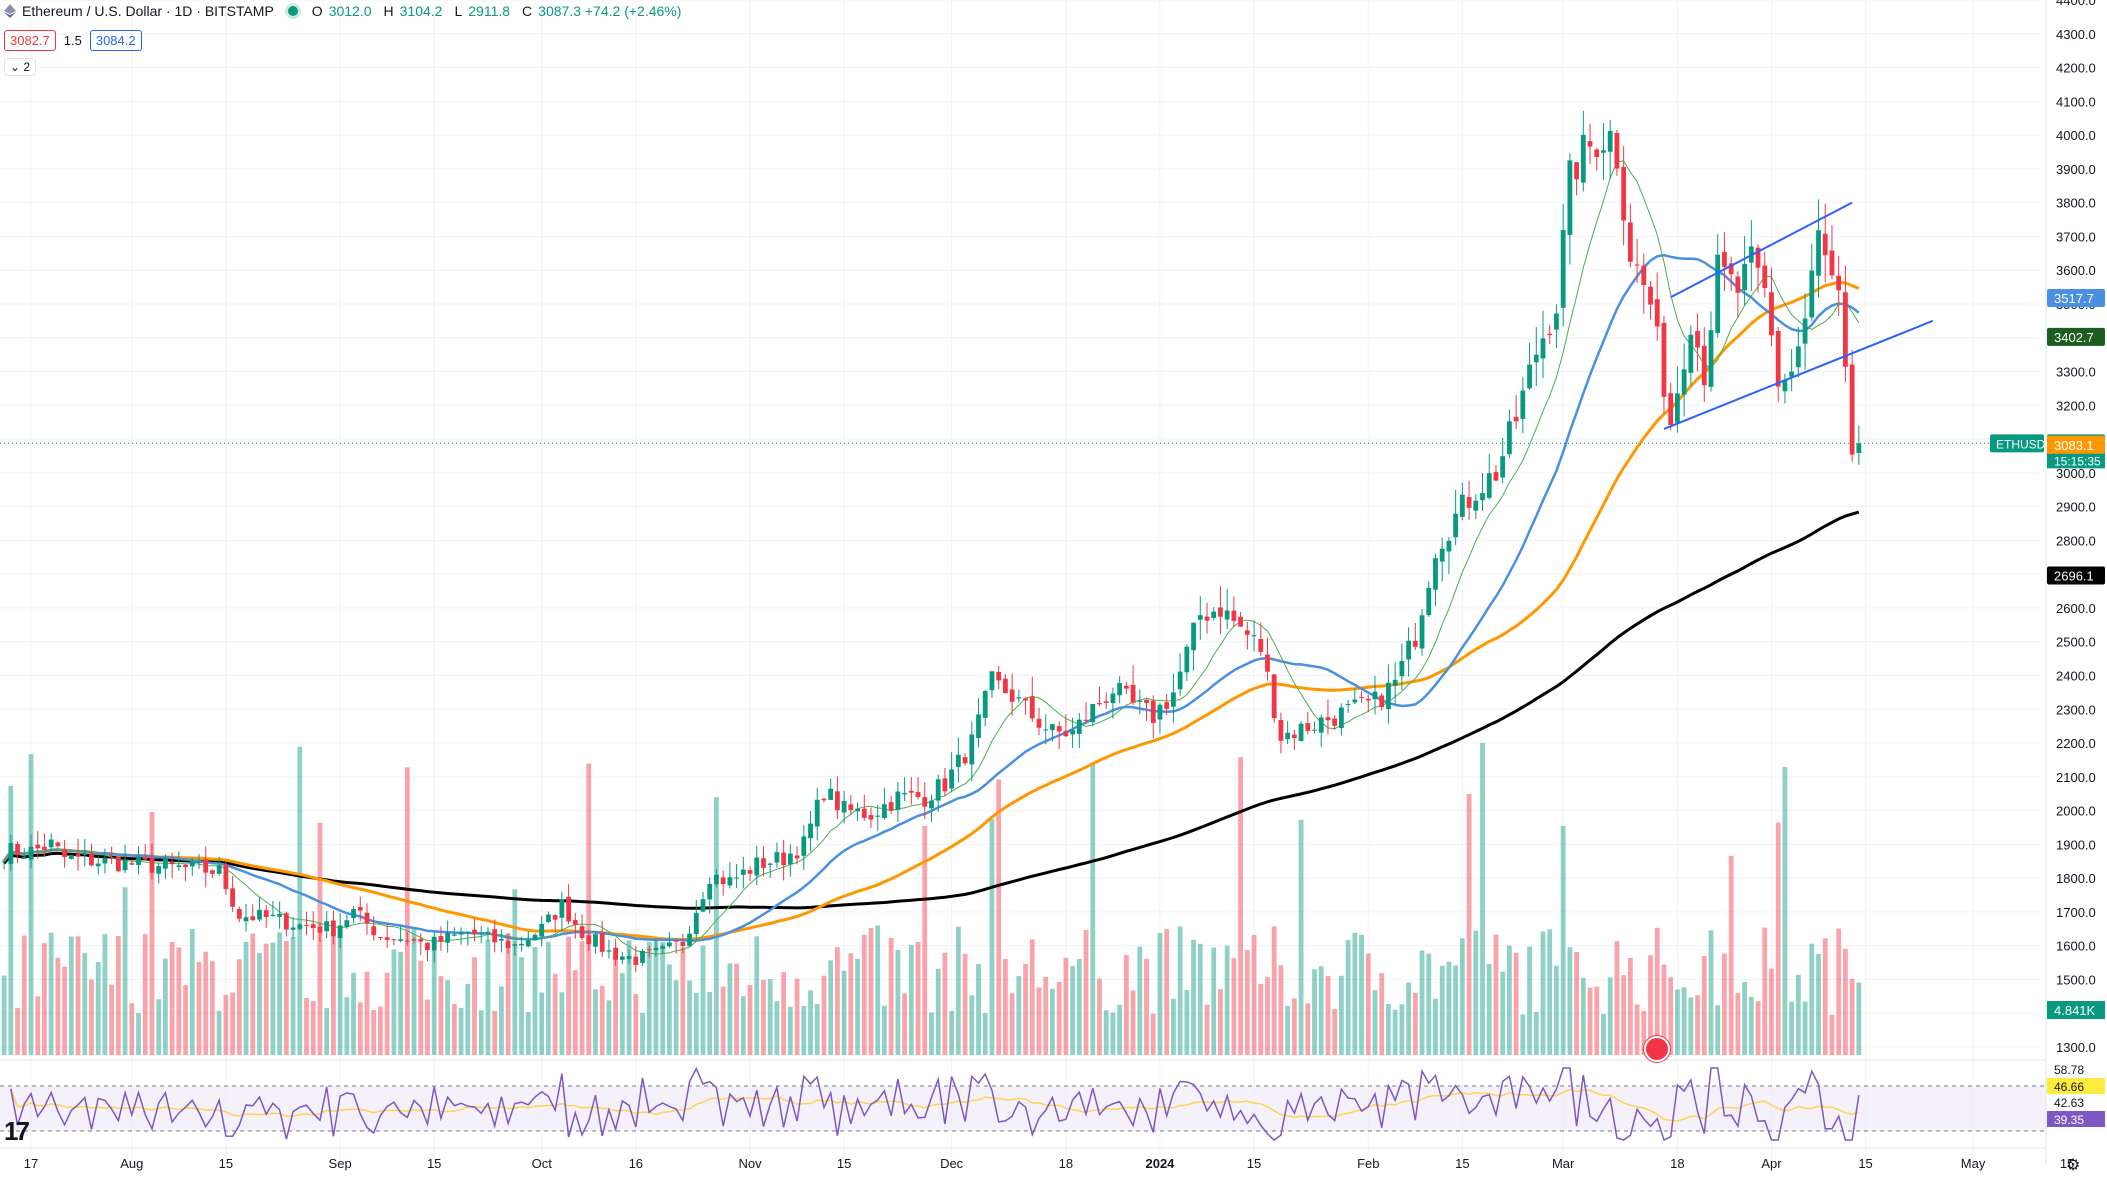 The height and width of the screenshot is (1178, 2107). I want to click on buy-button: 3084.2, so click(115, 40).